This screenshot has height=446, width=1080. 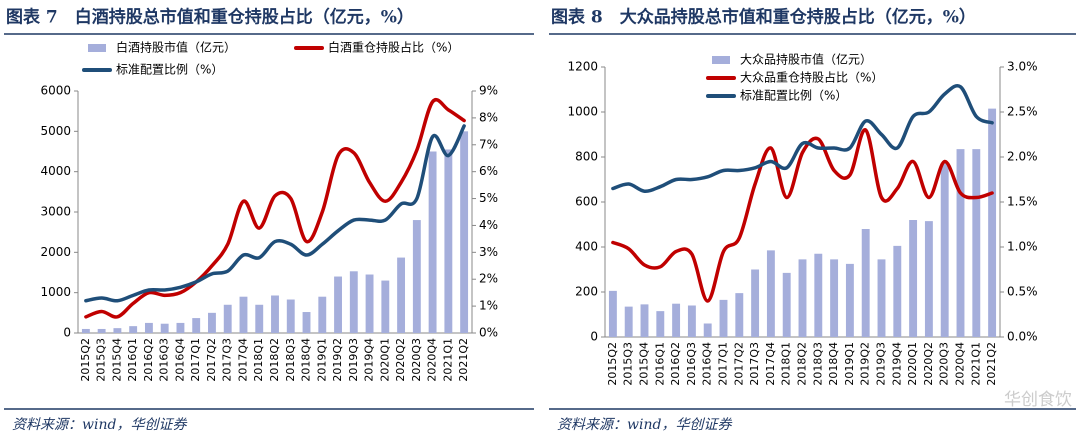 I want to click on x-tick-label: 2015Q2, so click(x=612, y=364).